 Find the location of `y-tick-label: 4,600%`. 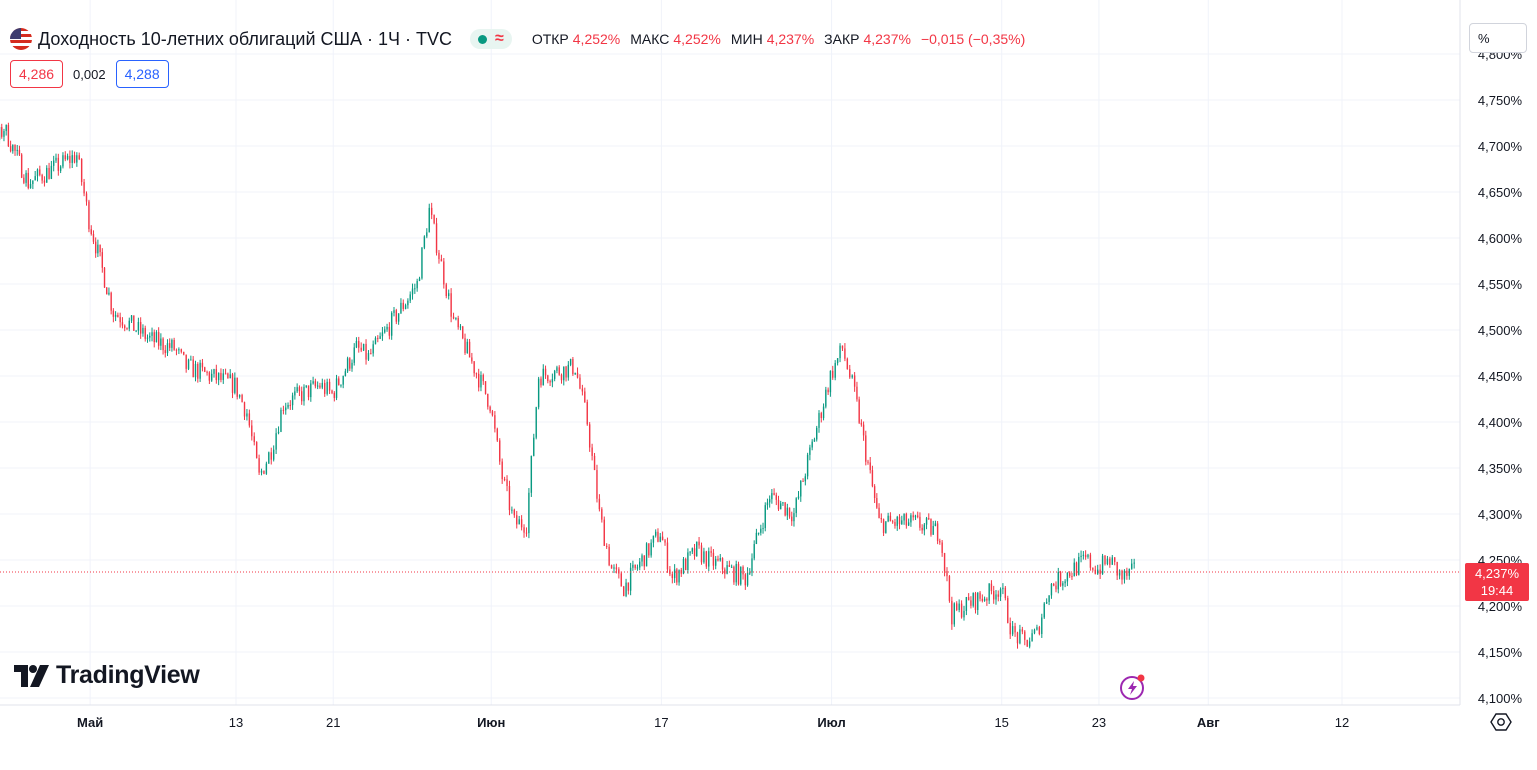

y-tick-label: 4,600% is located at coordinates (1500, 238).